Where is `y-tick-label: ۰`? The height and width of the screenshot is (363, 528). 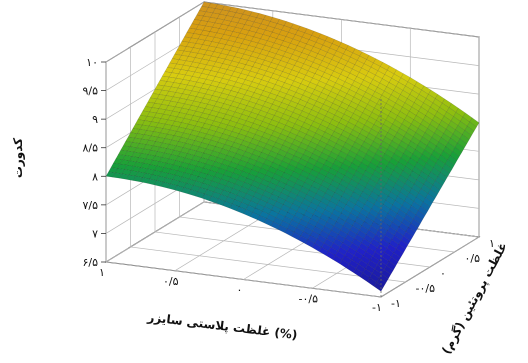
y-tick-label: ۰ is located at coordinates (443, 273).